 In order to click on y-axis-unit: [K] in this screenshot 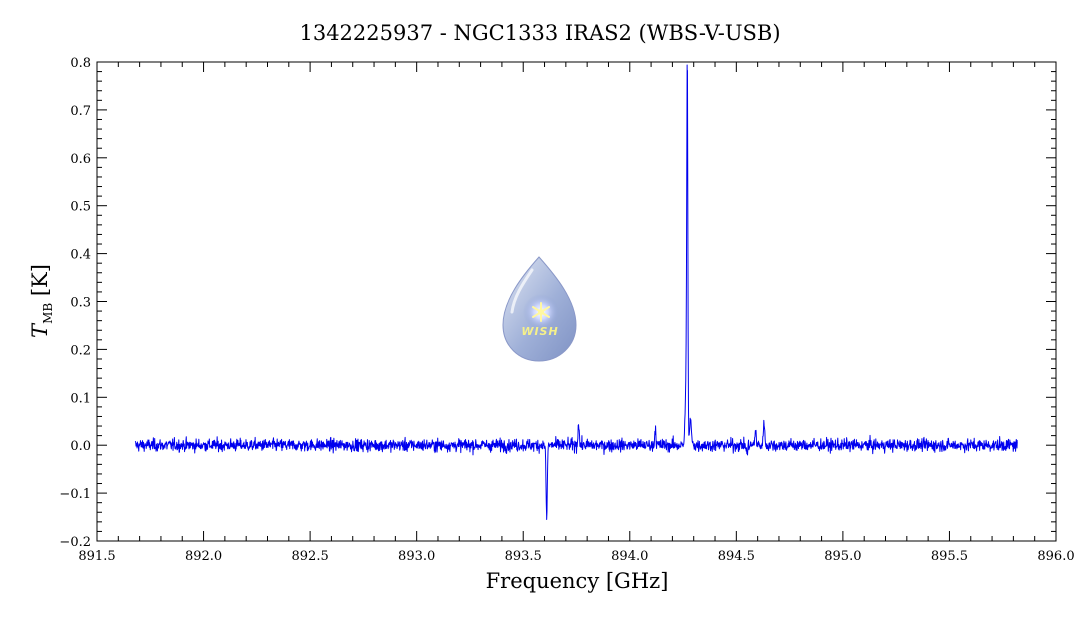, I will do `click(40, 280)`.